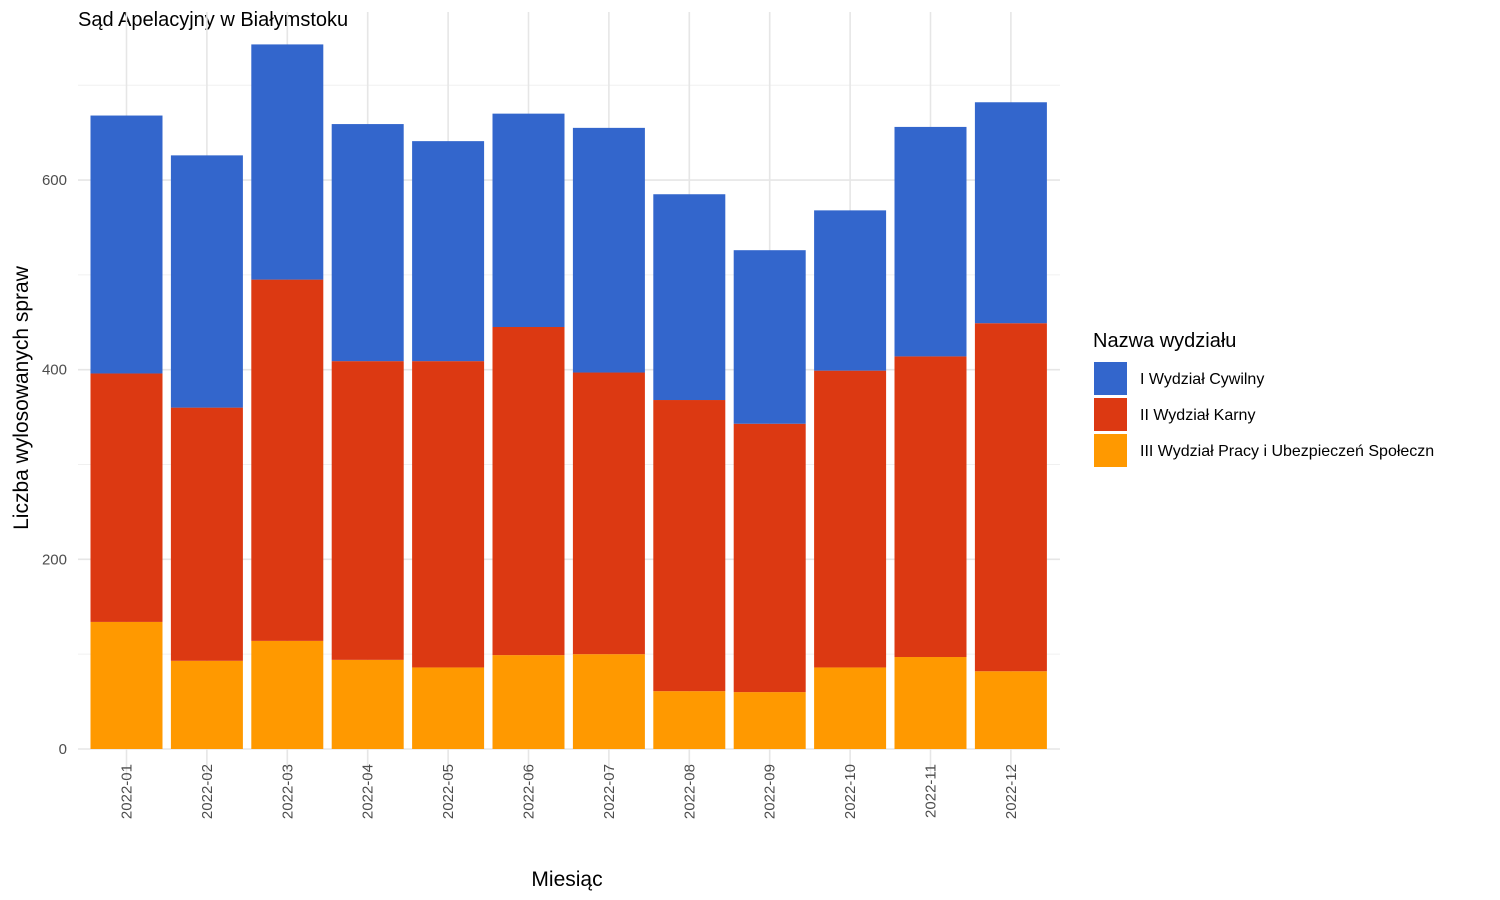 Image resolution: width=1500 pixels, height=900 pixels. What do you see at coordinates (207, 791) in the screenshot?
I see `x-tick-label: 2022-02` at bounding box center [207, 791].